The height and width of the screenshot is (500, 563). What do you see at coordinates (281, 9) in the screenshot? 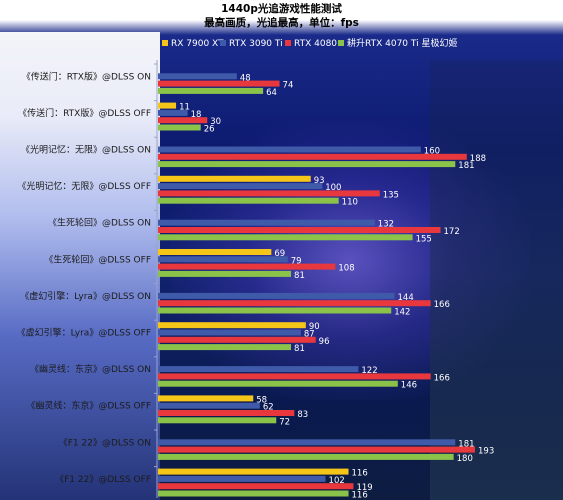
I see `chart-title: 1440p光追游戏性能测试` at bounding box center [281, 9].